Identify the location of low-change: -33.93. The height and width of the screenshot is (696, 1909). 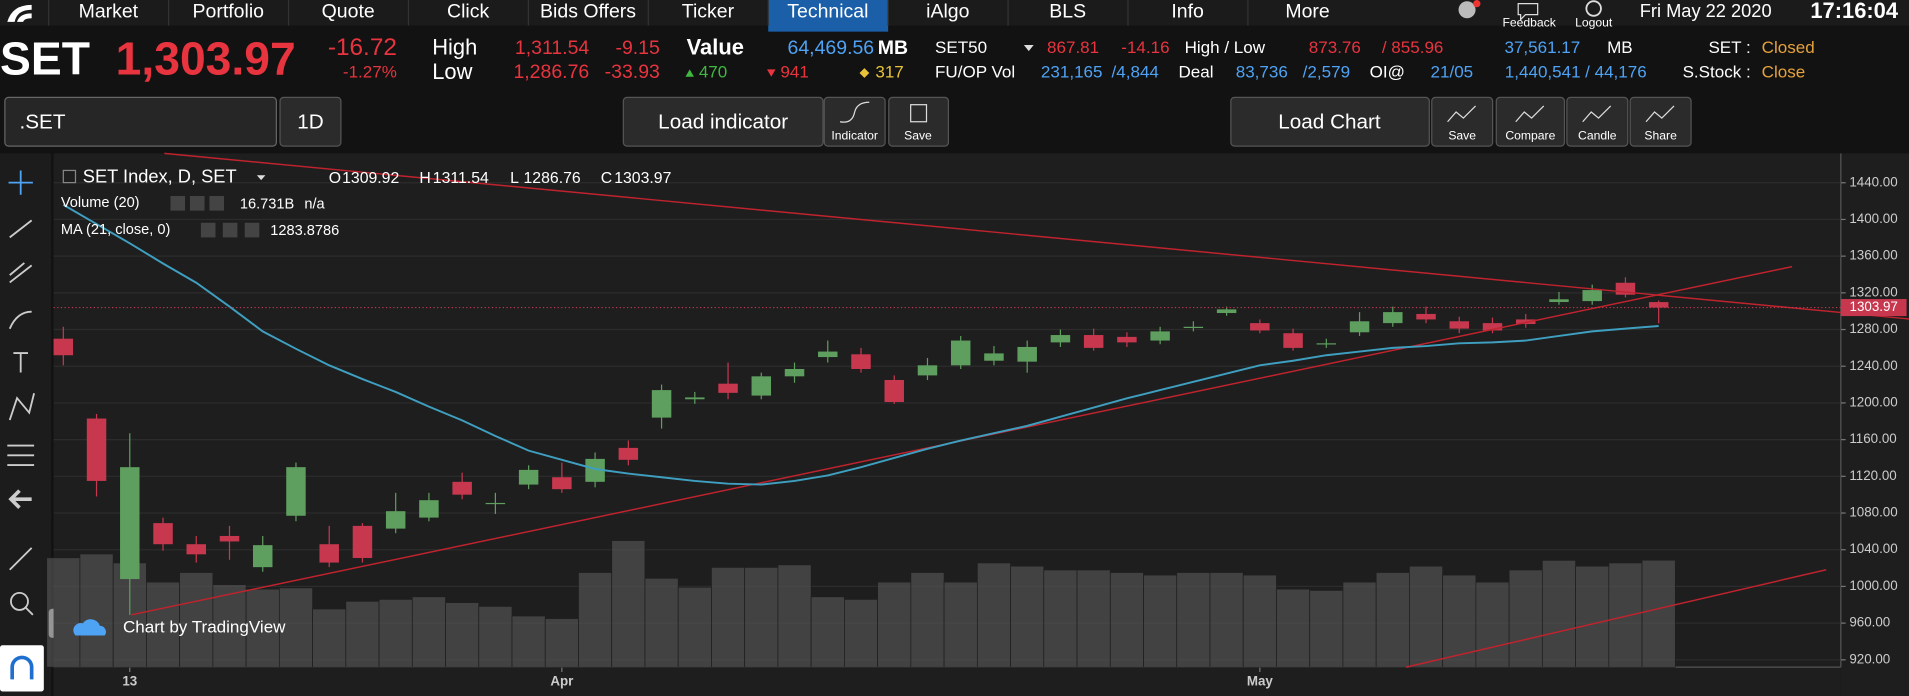
(632, 72).